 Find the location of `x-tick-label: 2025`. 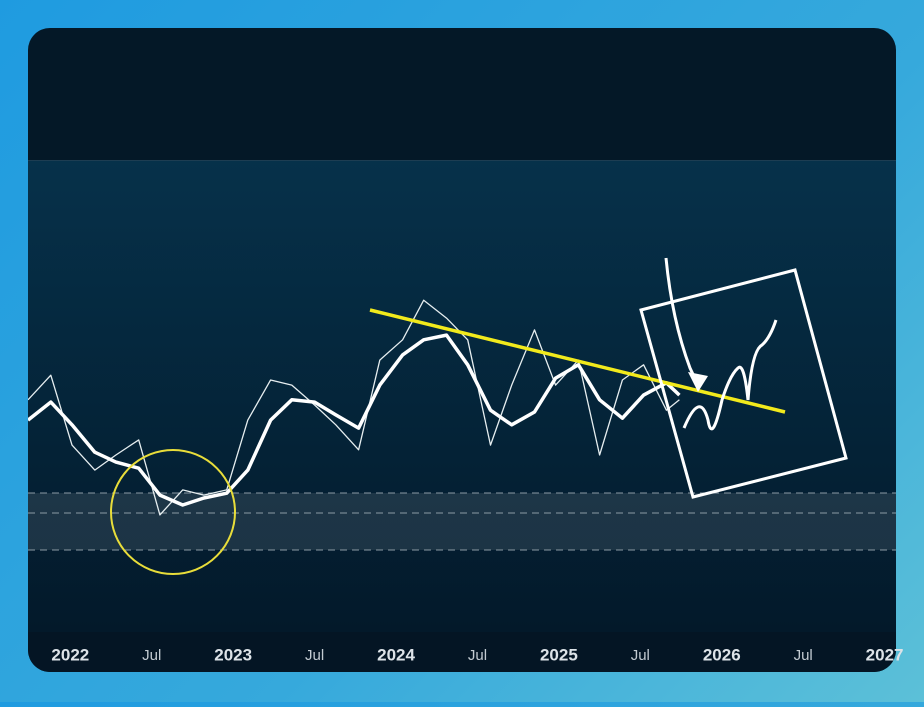

x-tick-label: 2025 is located at coordinates (559, 654).